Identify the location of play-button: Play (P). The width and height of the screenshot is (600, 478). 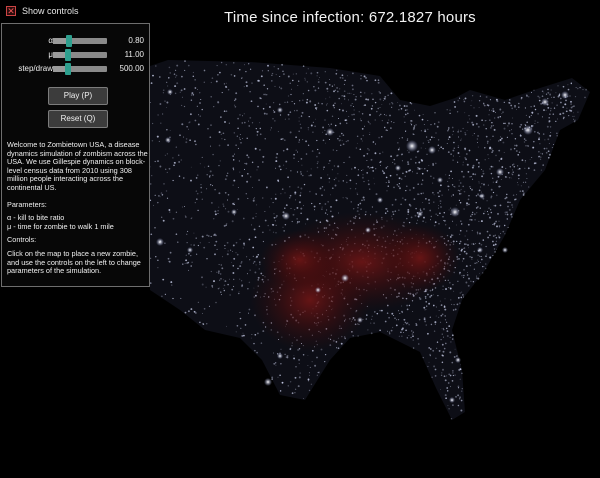
(78, 96).